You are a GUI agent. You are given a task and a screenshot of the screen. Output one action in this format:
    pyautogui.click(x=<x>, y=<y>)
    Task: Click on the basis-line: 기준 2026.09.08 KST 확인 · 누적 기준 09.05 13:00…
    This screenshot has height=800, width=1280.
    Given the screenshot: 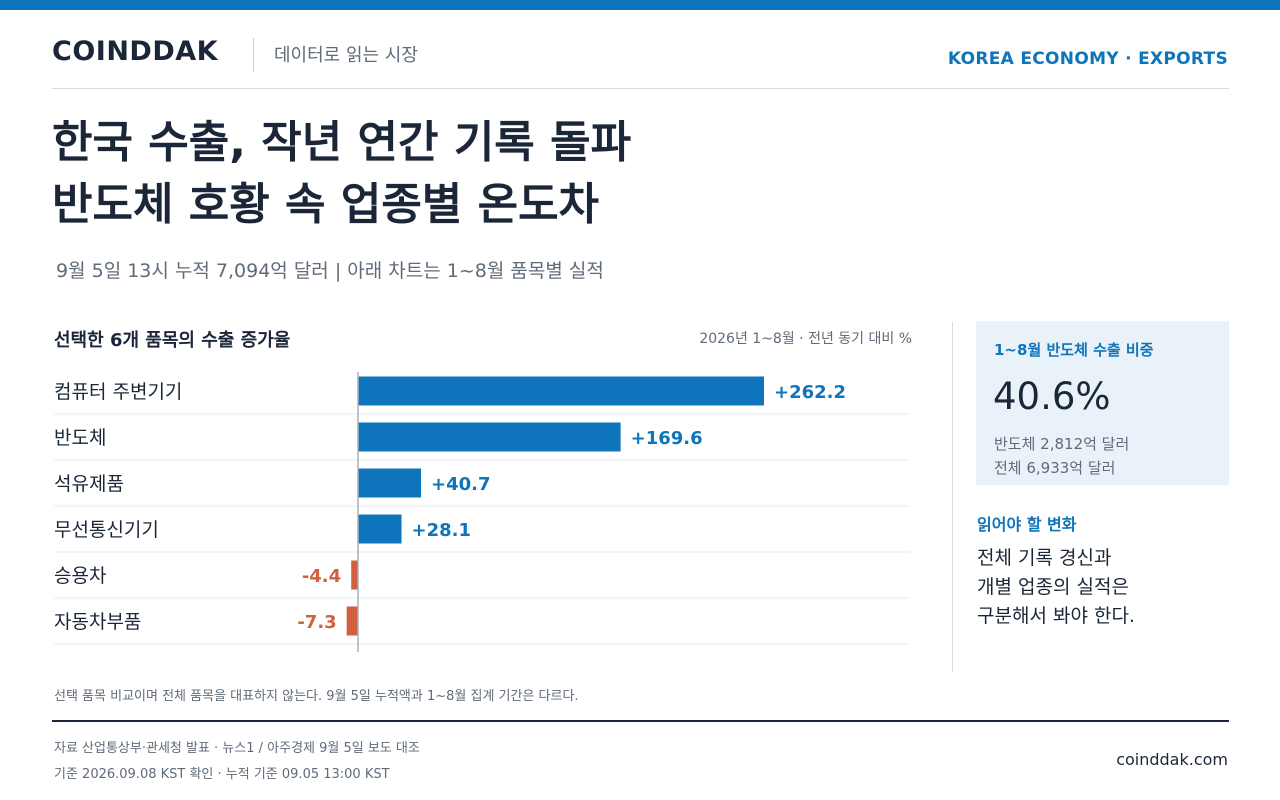 What is the action you would take?
    pyautogui.click(x=222, y=774)
    